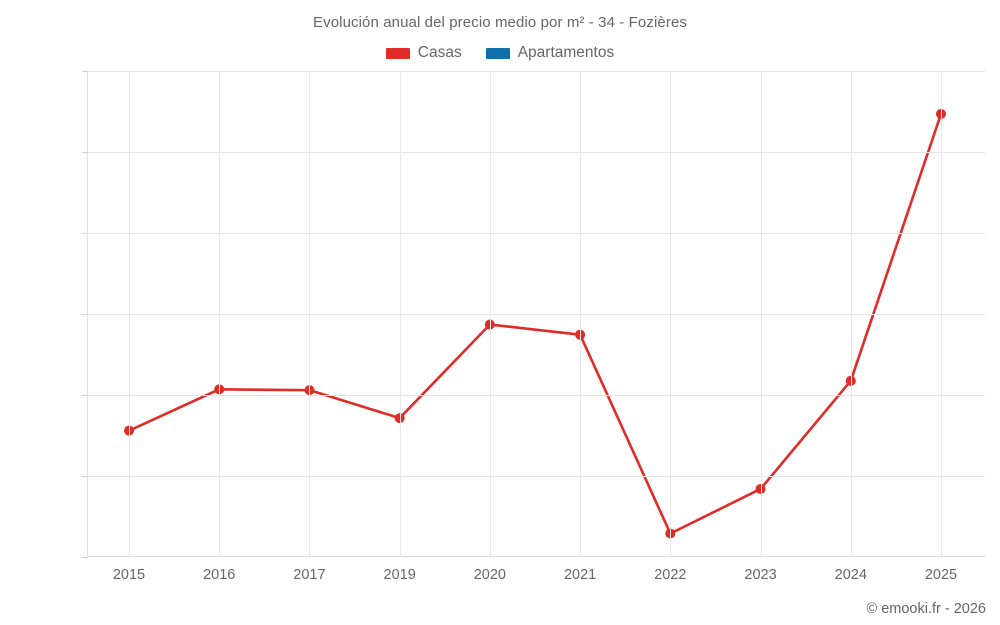 The width and height of the screenshot is (1000, 625). Describe the element at coordinates (309, 575) in the screenshot. I see `x-axis-label: 2017` at that location.